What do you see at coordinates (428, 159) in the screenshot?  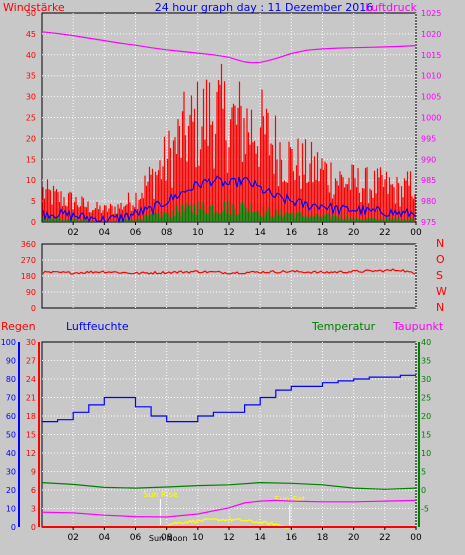 I see `pressure-y-tick-label: 990` at bounding box center [428, 159].